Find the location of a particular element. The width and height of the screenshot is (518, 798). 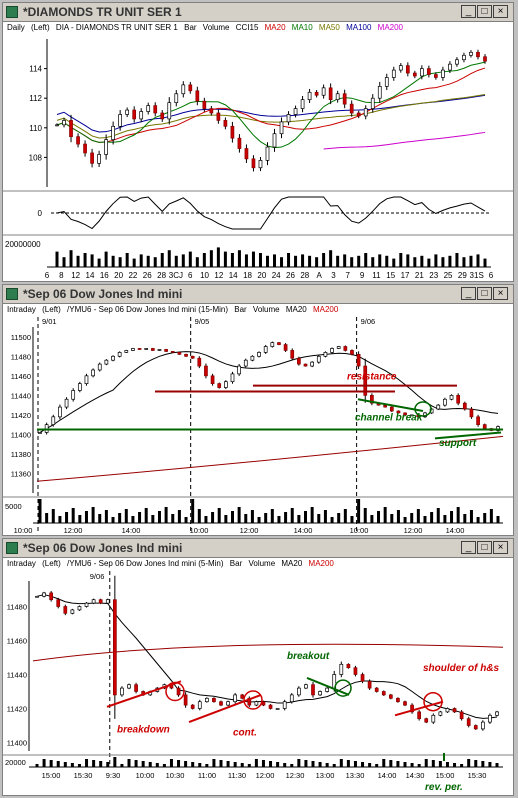

x-tick-label: 17 is located at coordinates (405, 275).